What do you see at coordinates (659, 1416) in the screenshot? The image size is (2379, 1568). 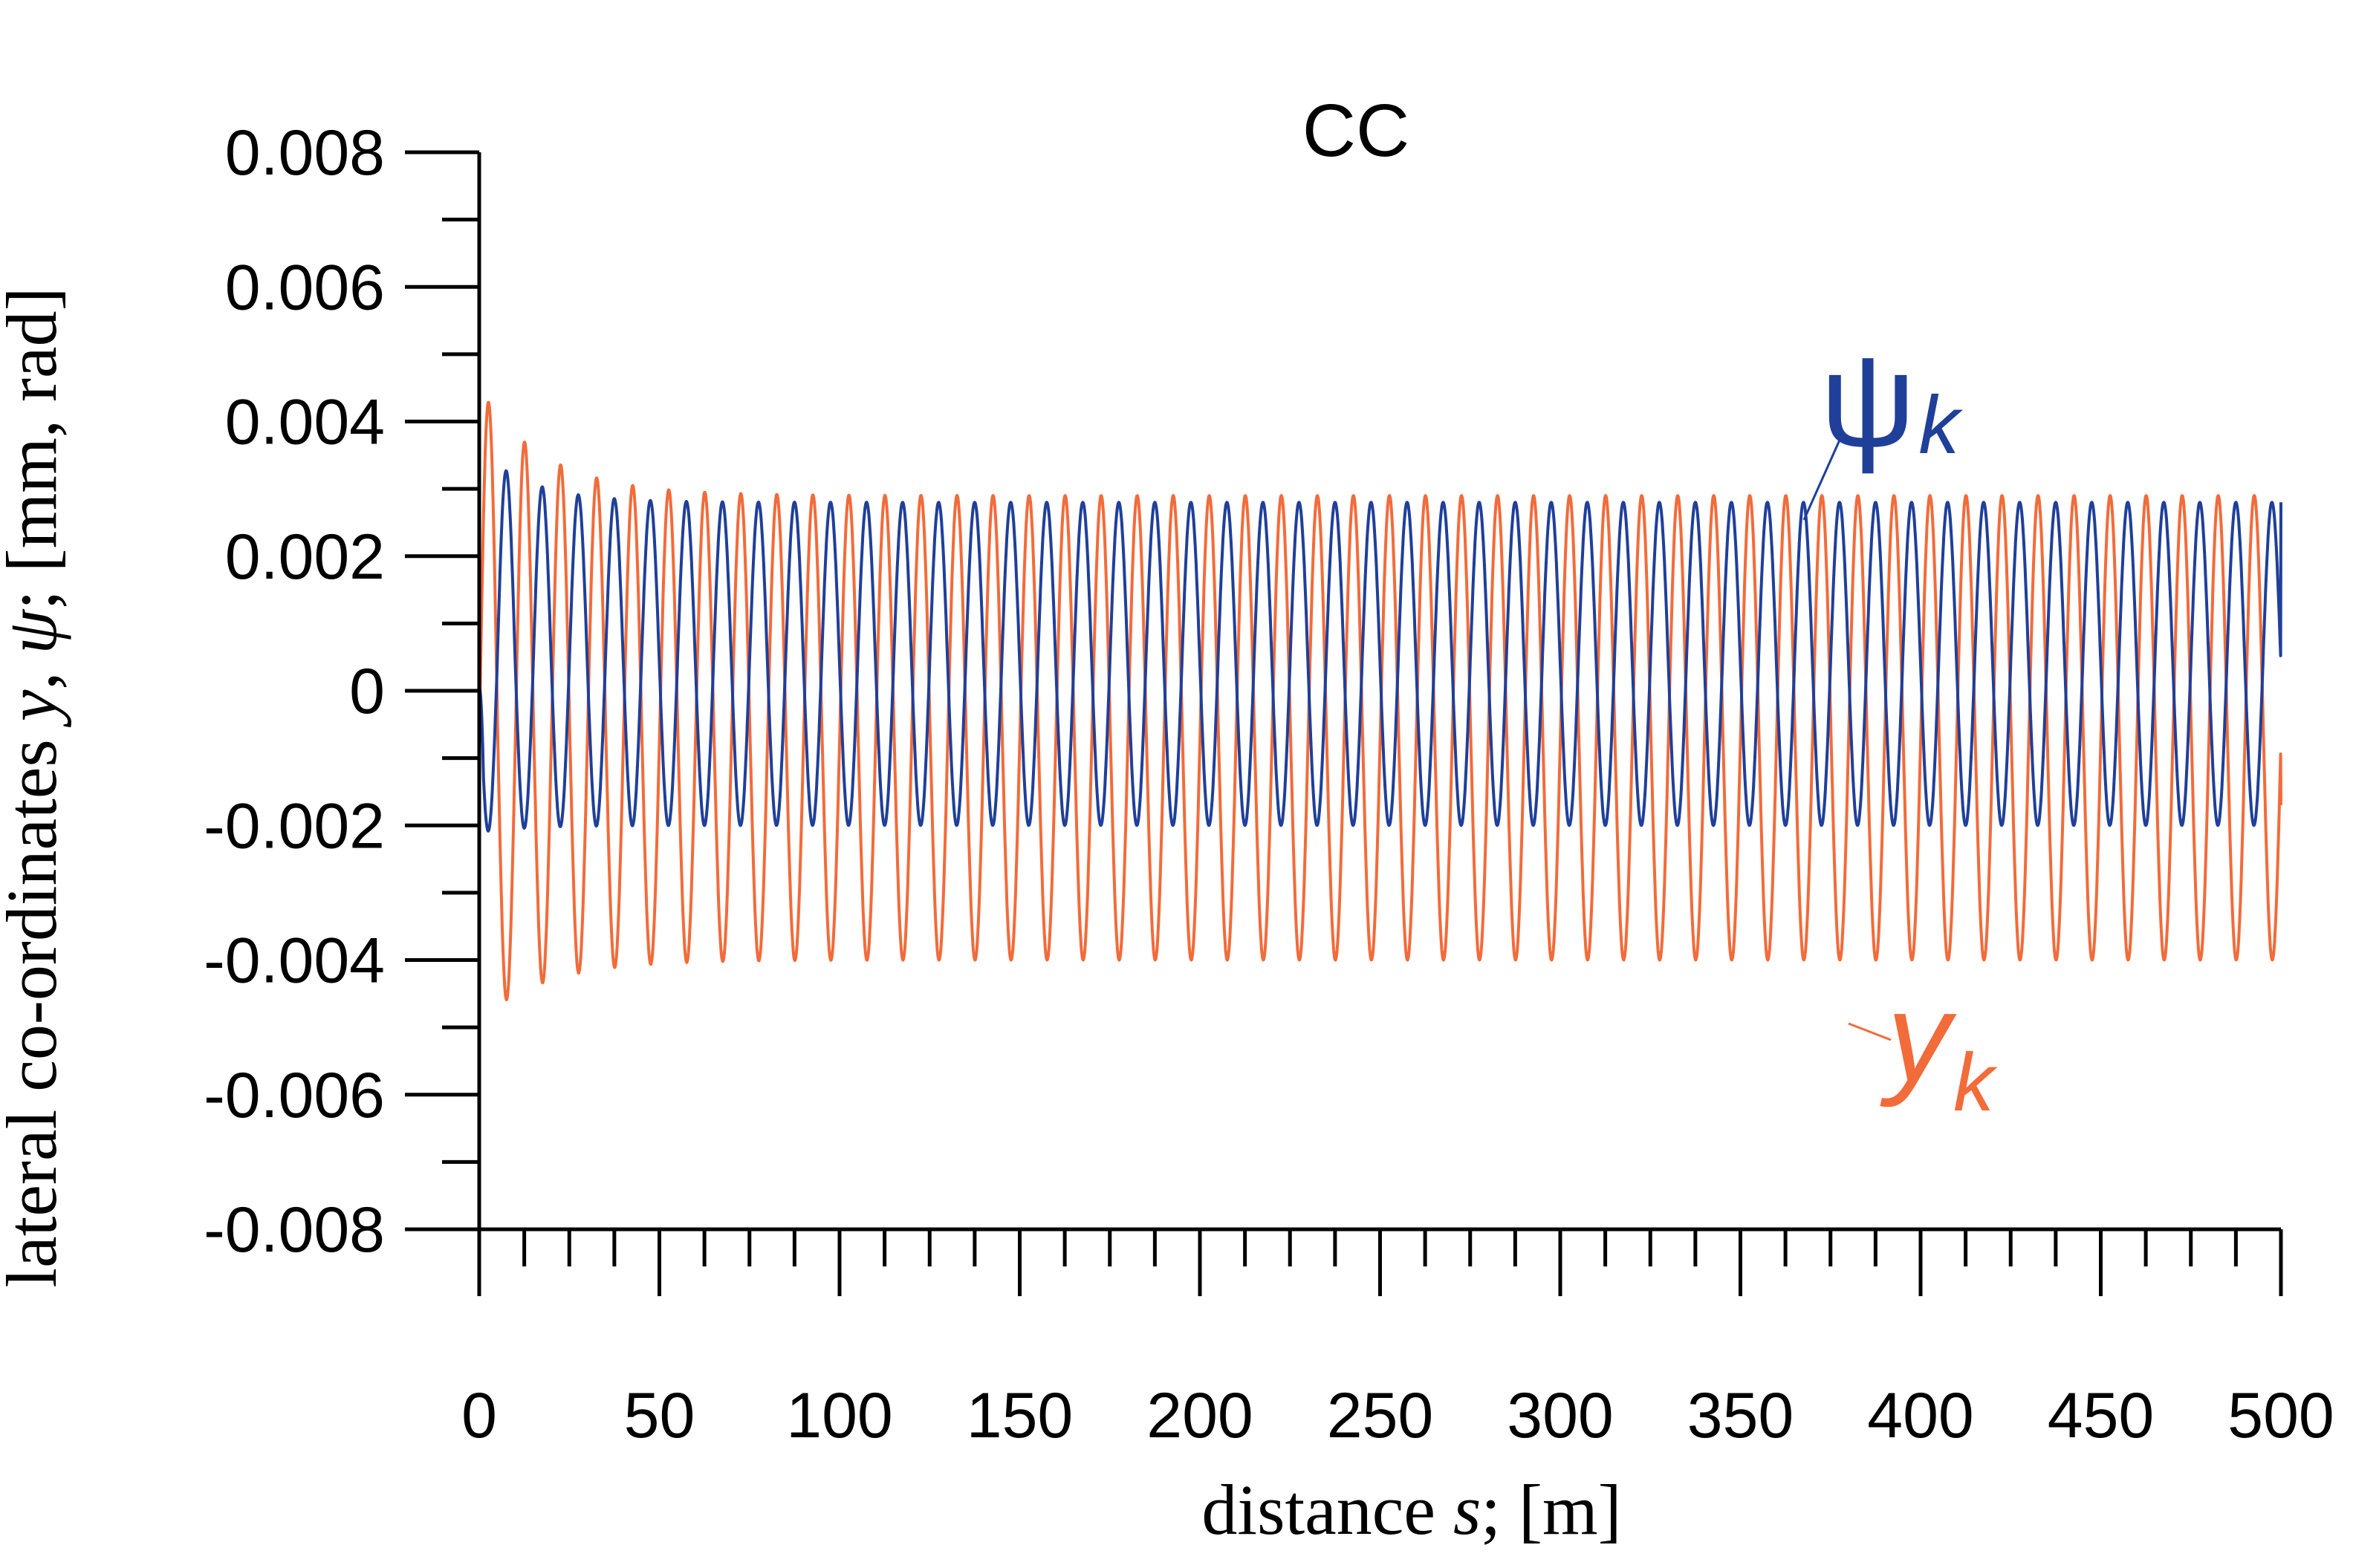 I see `x-tick-label: 50` at bounding box center [659, 1416].